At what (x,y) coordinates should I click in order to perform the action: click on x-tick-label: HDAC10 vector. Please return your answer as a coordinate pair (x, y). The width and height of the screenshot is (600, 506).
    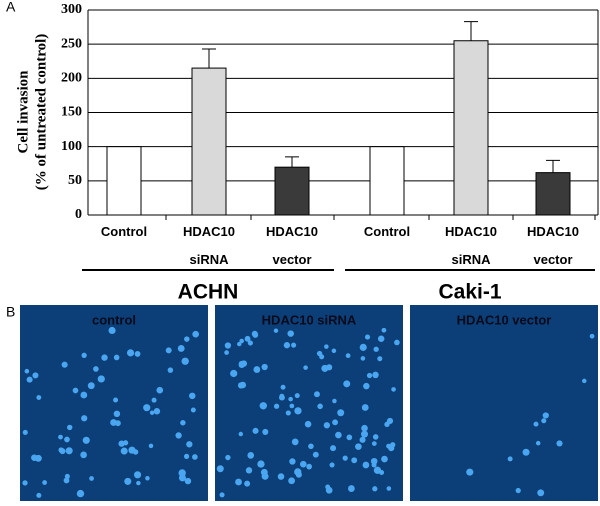
    Looking at the image, I should click on (291, 245).